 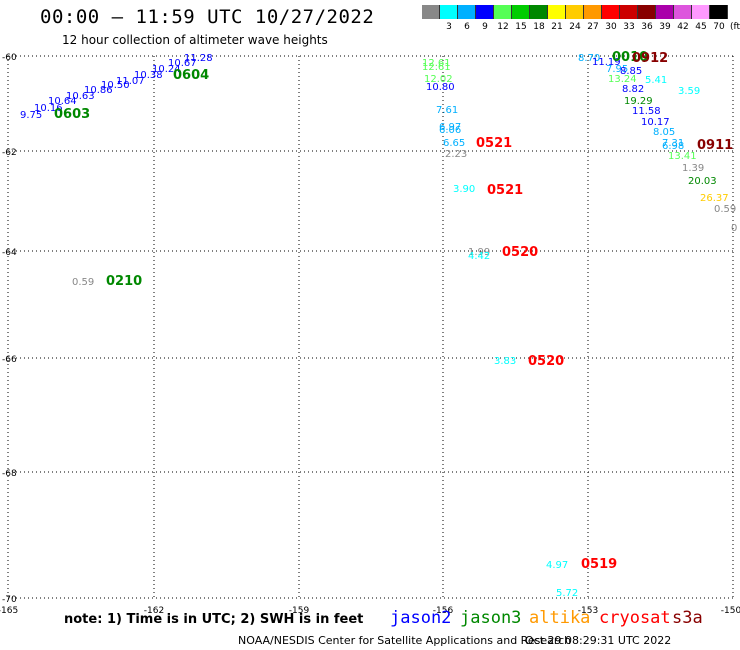 What do you see at coordinates (593, 27) in the screenshot?
I see `legend-label: 27` at bounding box center [593, 27].